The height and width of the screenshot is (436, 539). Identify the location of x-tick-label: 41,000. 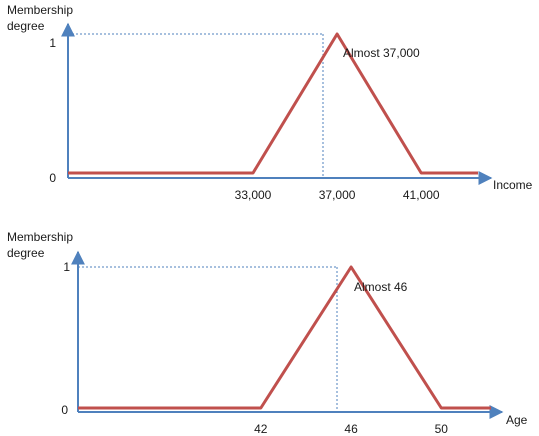
(421, 195).